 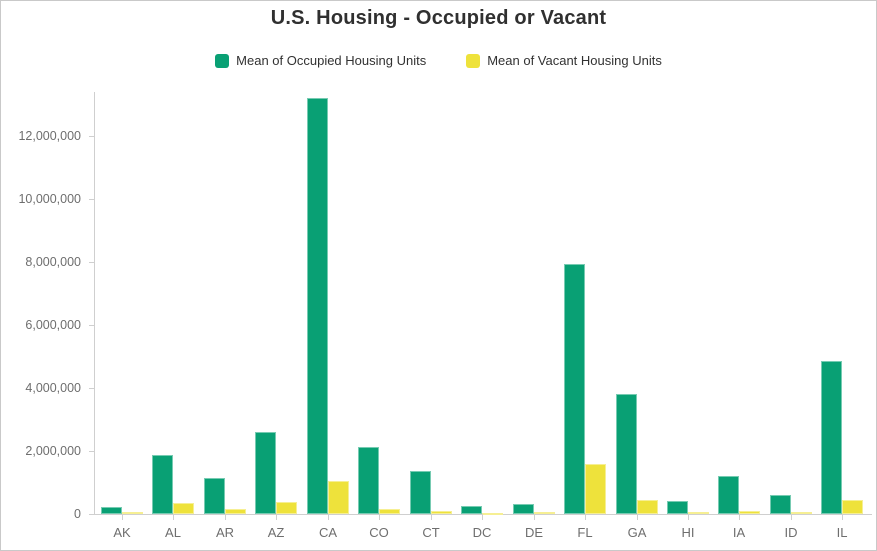 What do you see at coordinates (235, 511) in the screenshot?
I see `bar-vacant-AR` at bounding box center [235, 511].